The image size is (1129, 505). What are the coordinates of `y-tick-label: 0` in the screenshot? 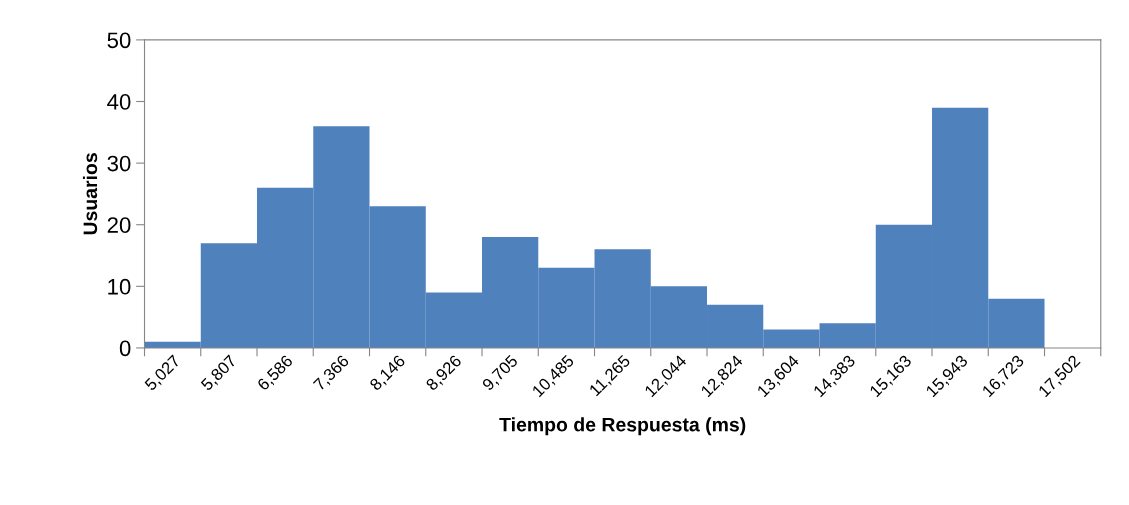 It's located at (125, 348).